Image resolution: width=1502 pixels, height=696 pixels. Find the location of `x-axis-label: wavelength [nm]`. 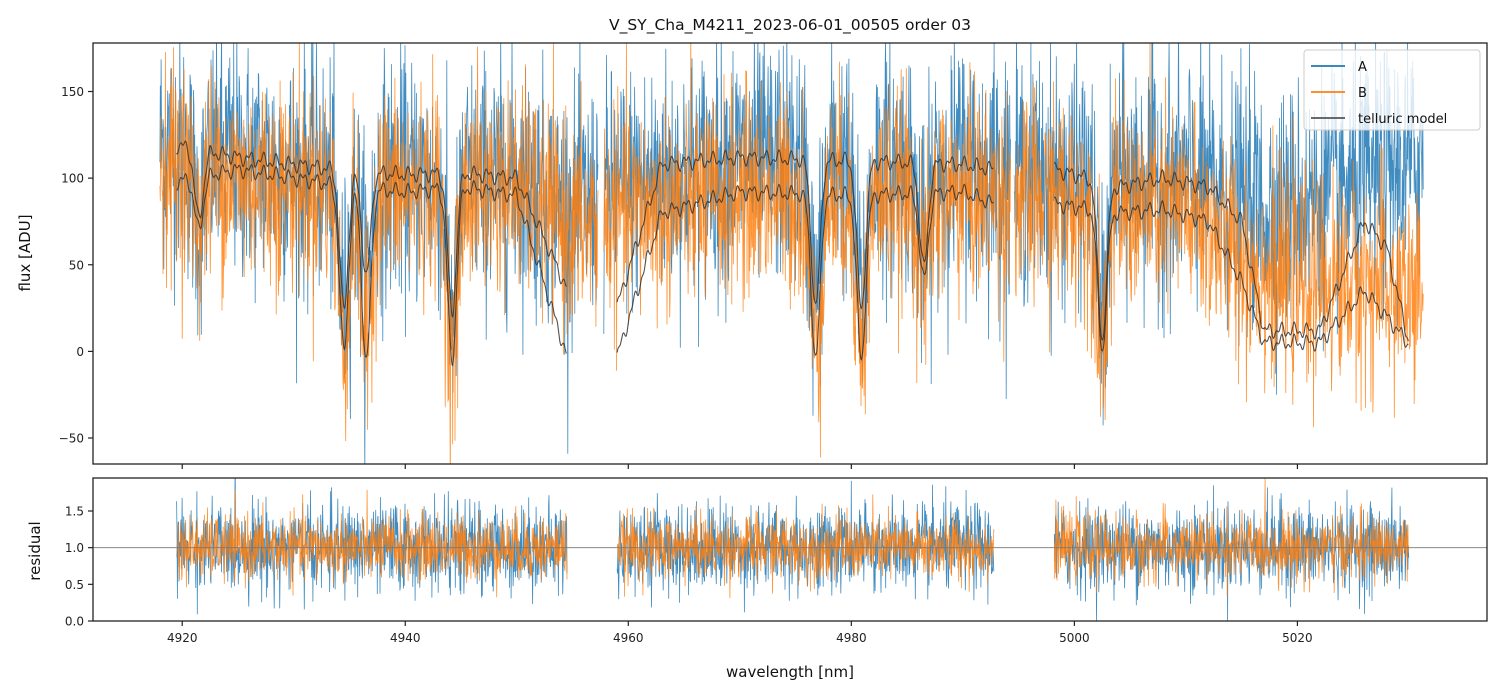

x-axis-label: wavelength [nm] is located at coordinates (790, 672).